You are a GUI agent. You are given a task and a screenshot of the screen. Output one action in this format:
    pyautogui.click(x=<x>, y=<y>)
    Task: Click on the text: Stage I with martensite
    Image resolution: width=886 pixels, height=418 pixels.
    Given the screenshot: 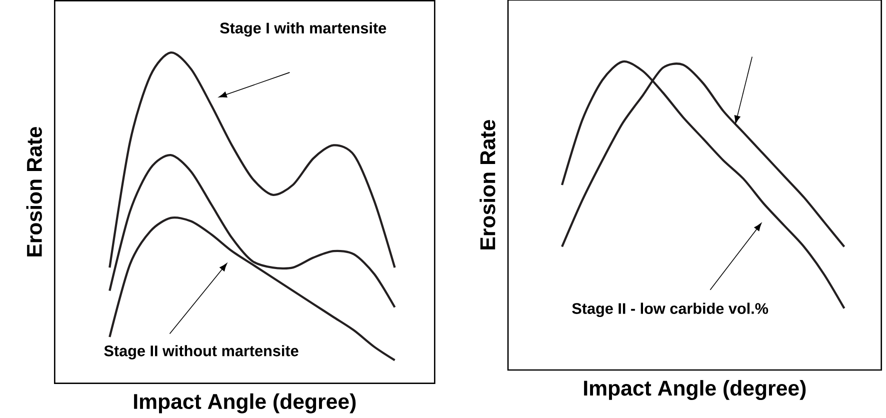 What is the action you would take?
    pyautogui.click(x=303, y=29)
    